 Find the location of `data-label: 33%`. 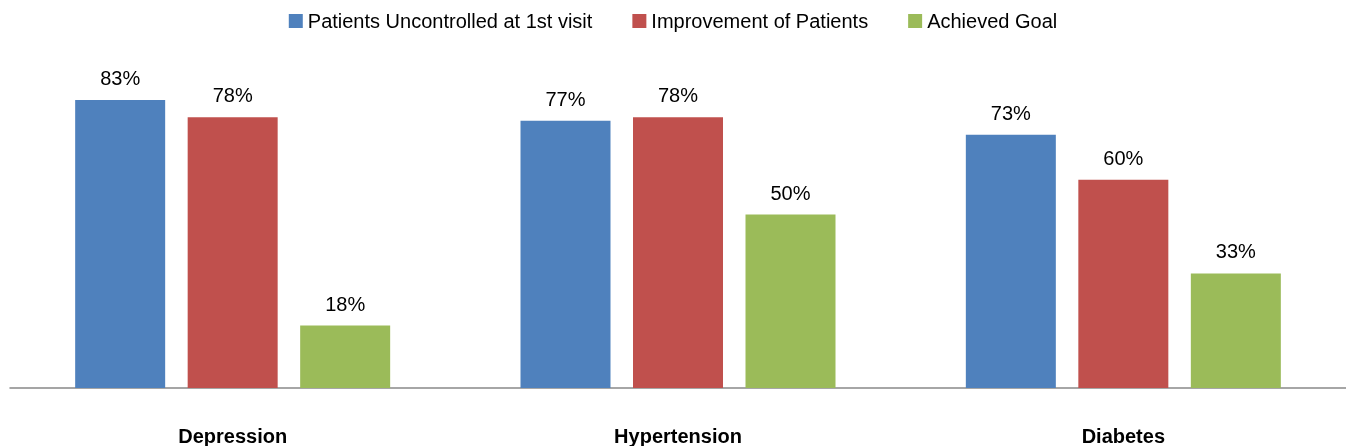

data-label: 33% is located at coordinates (1236, 251).